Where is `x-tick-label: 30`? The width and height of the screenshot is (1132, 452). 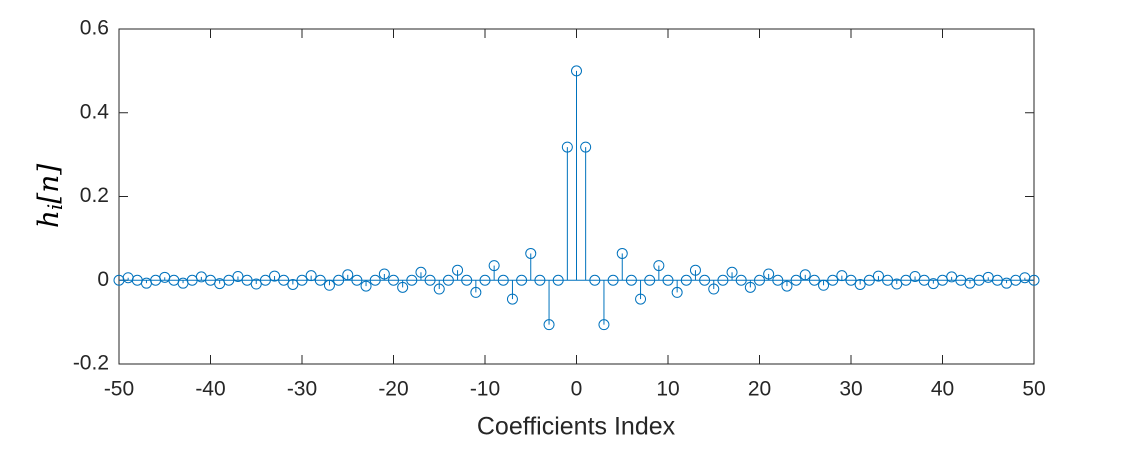
x-tick-label: 30 is located at coordinates (850, 389).